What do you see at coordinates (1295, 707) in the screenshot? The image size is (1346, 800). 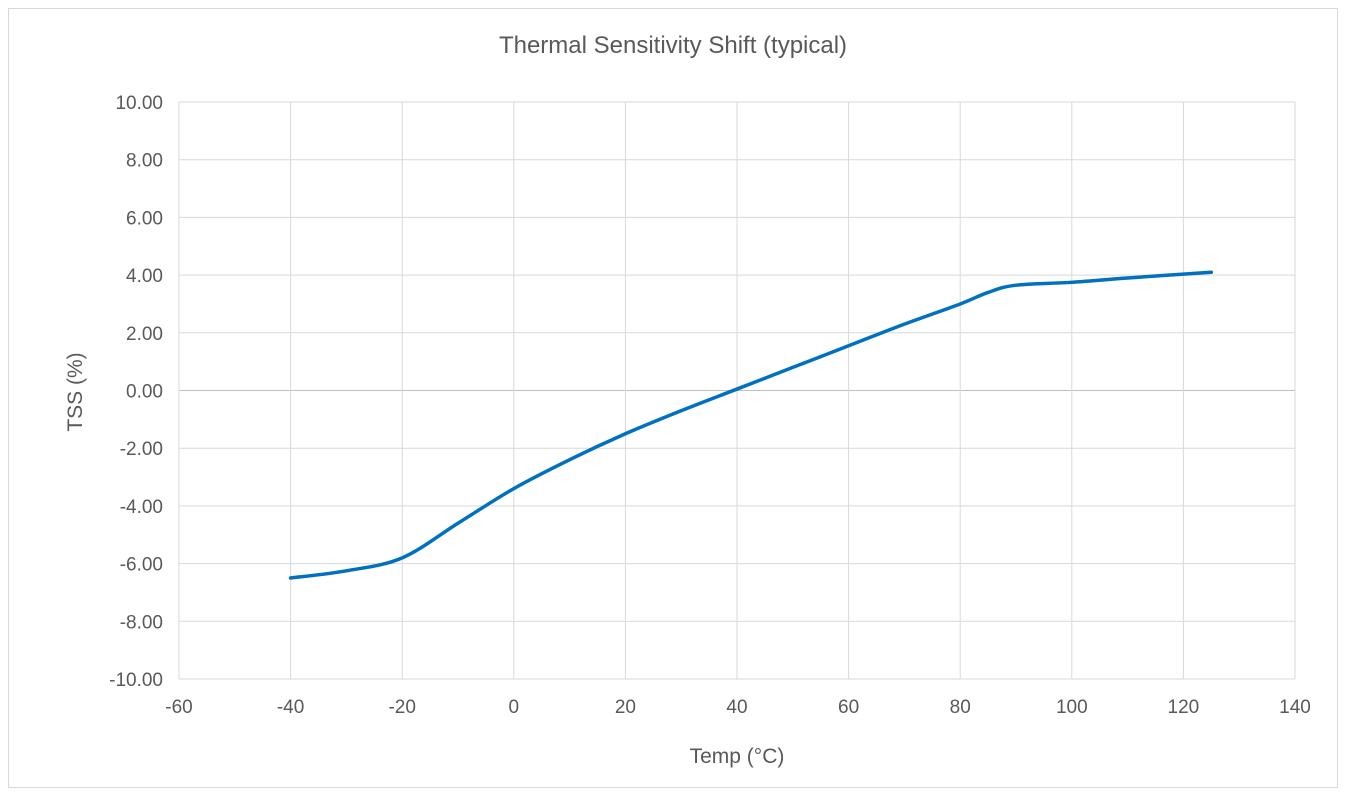 I see `x-tick-label: 140` at bounding box center [1295, 707].